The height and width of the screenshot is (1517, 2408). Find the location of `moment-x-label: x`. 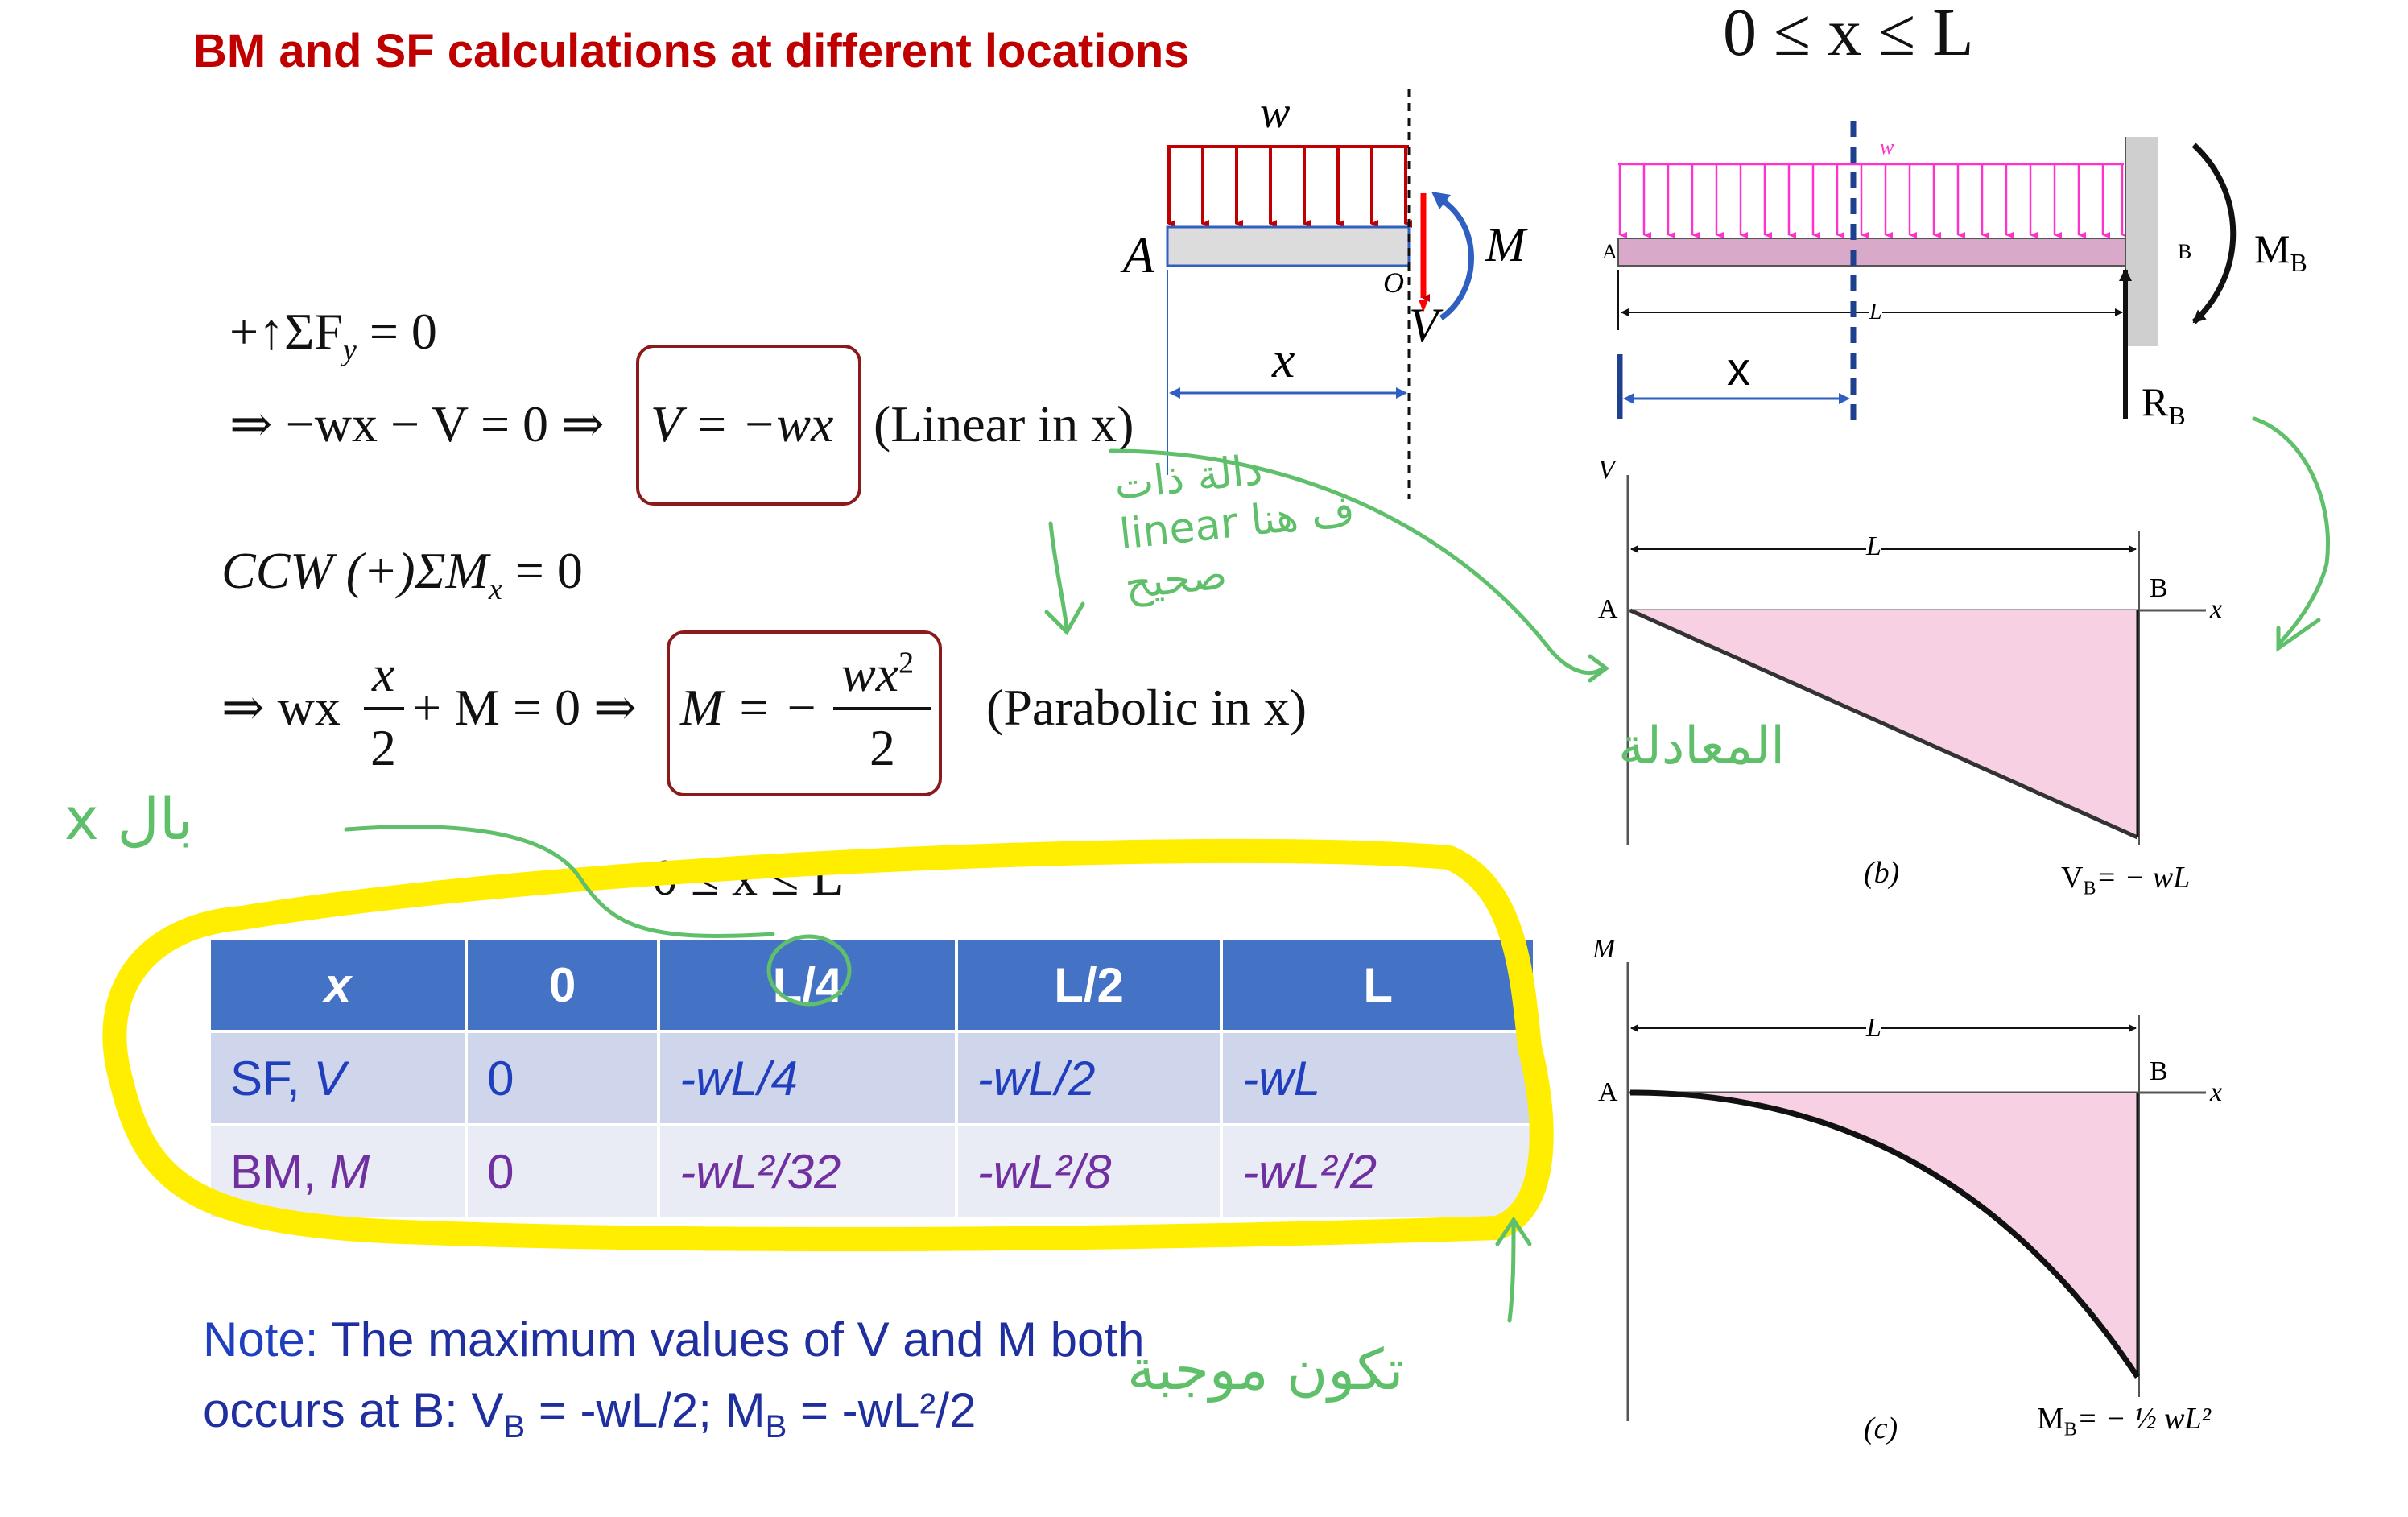

moment-x-label: x is located at coordinates (2216, 1092).